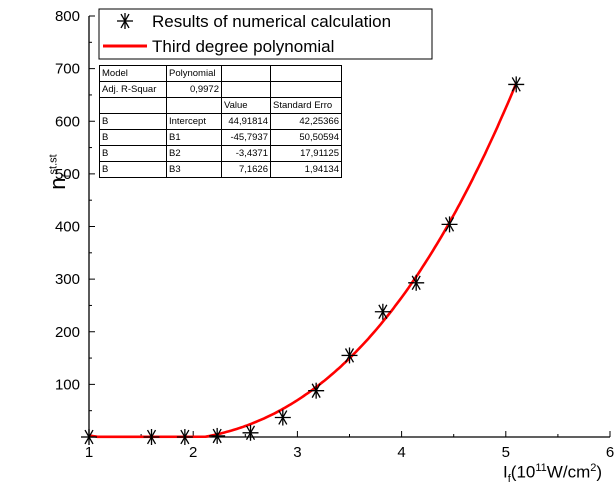  What do you see at coordinates (133, 89) in the screenshot?
I see `fit-table-cell: Adj. R-Squar` at bounding box center [133, 89].